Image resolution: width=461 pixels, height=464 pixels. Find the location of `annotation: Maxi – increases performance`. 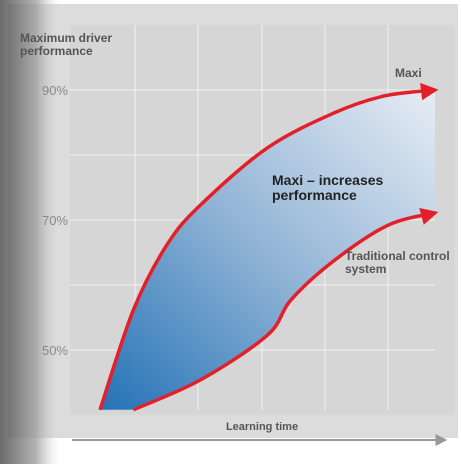

annotation: Maxi – increases performance is located at coordinates (328, 187).